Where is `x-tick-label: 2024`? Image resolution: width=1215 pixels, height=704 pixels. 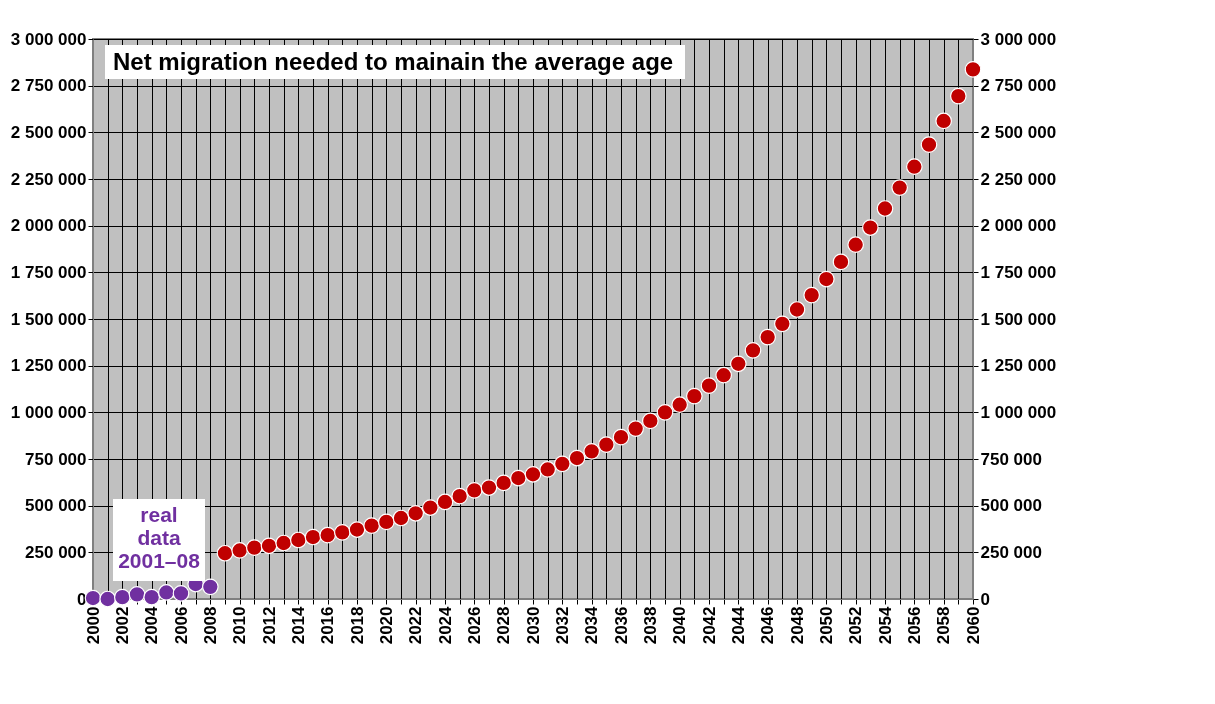 x-tick-label: 2024 is located at coordinates (445, 625).